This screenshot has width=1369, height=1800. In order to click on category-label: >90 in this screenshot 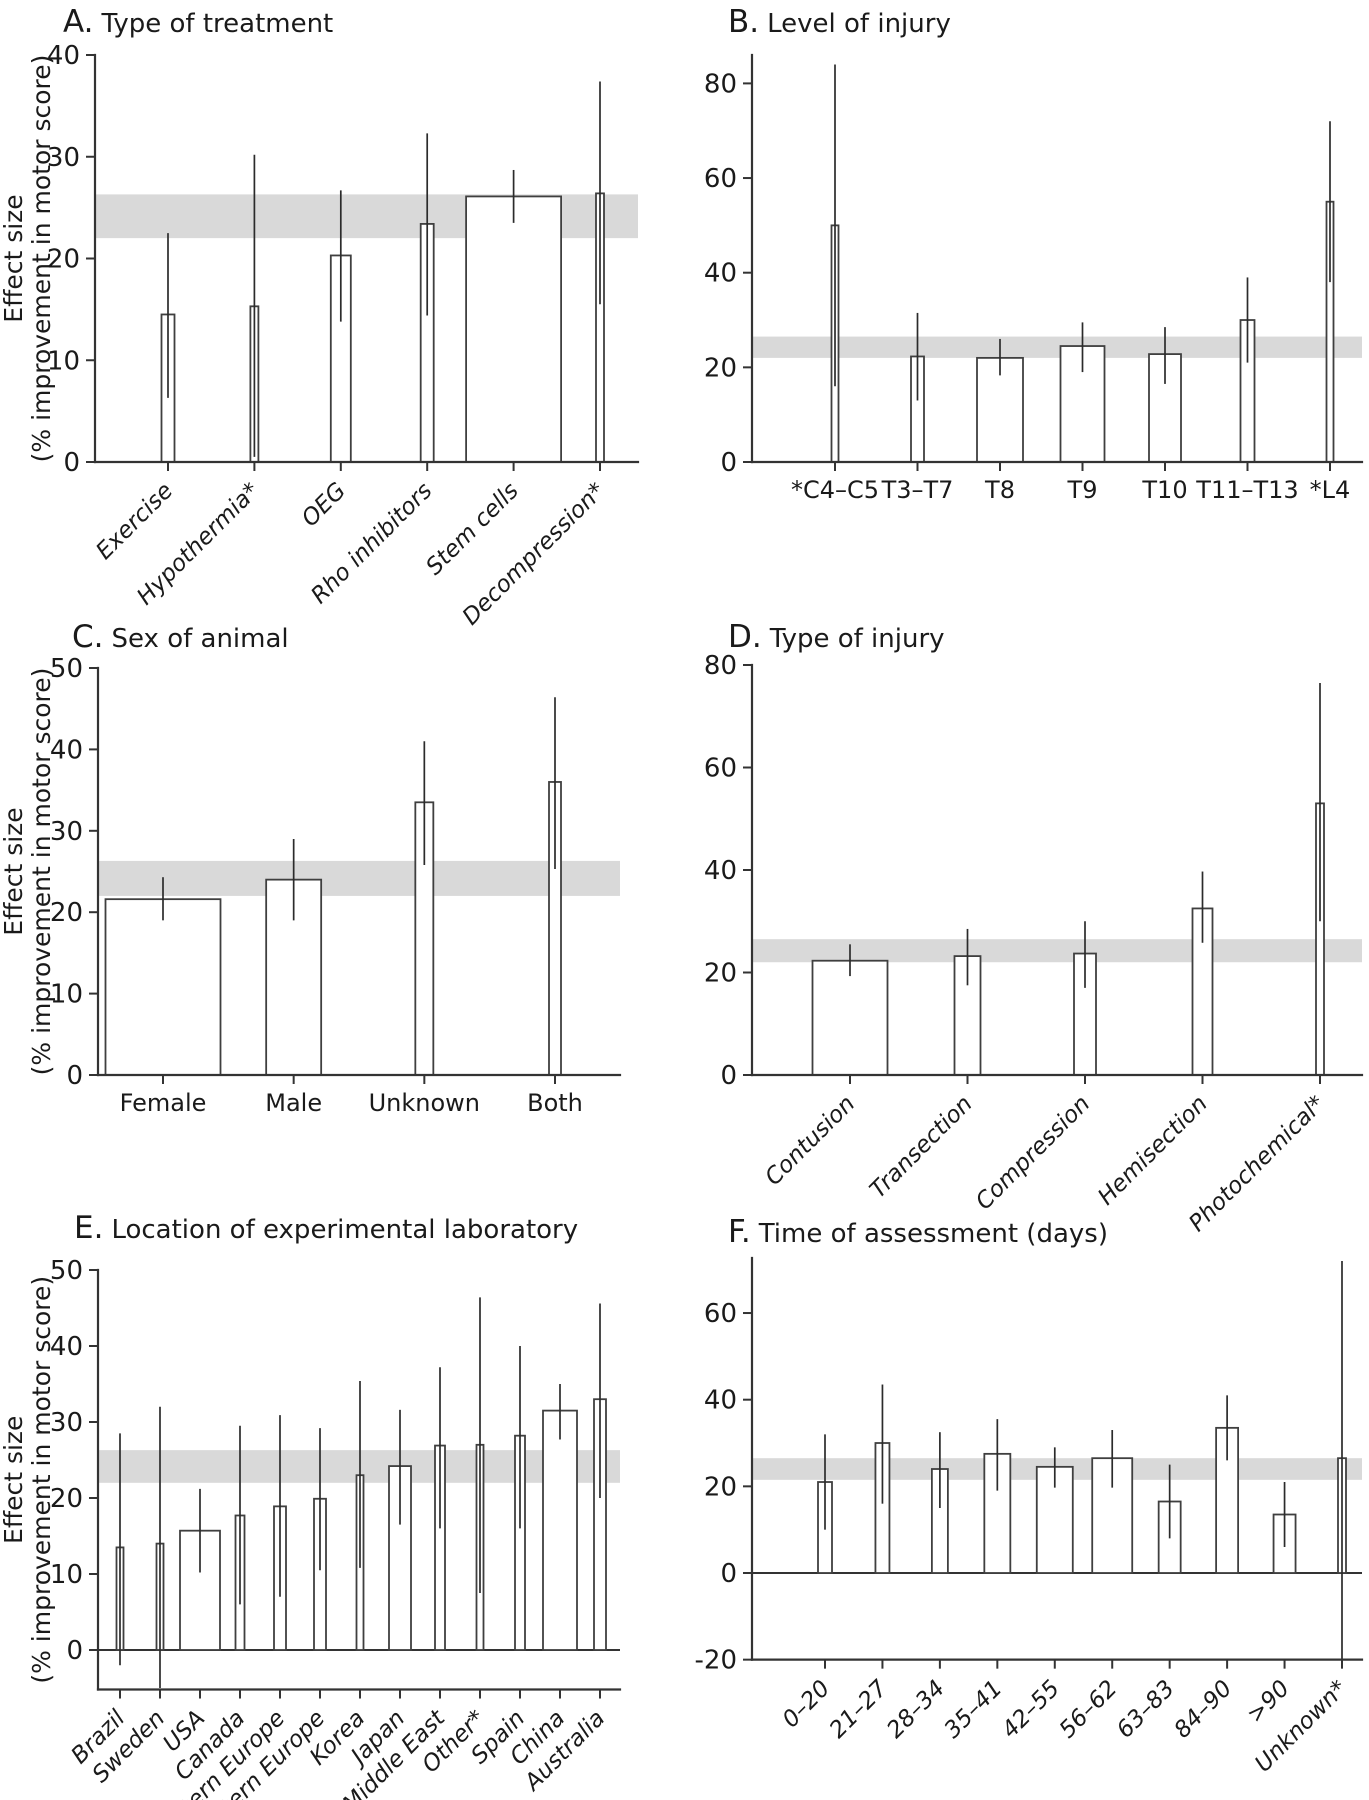, I will do `click(1268, 1702)`.